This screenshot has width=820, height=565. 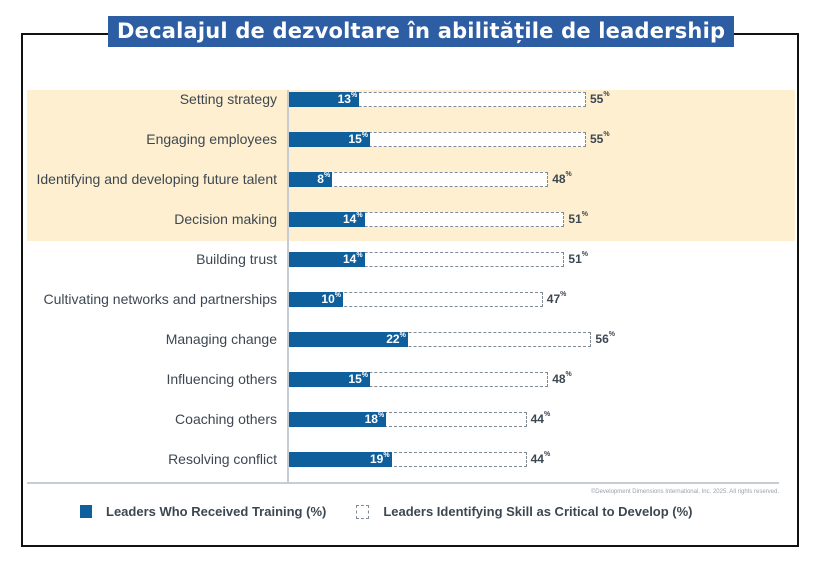 I want to click on category-label: Building trust, so click(x=236, y=259).